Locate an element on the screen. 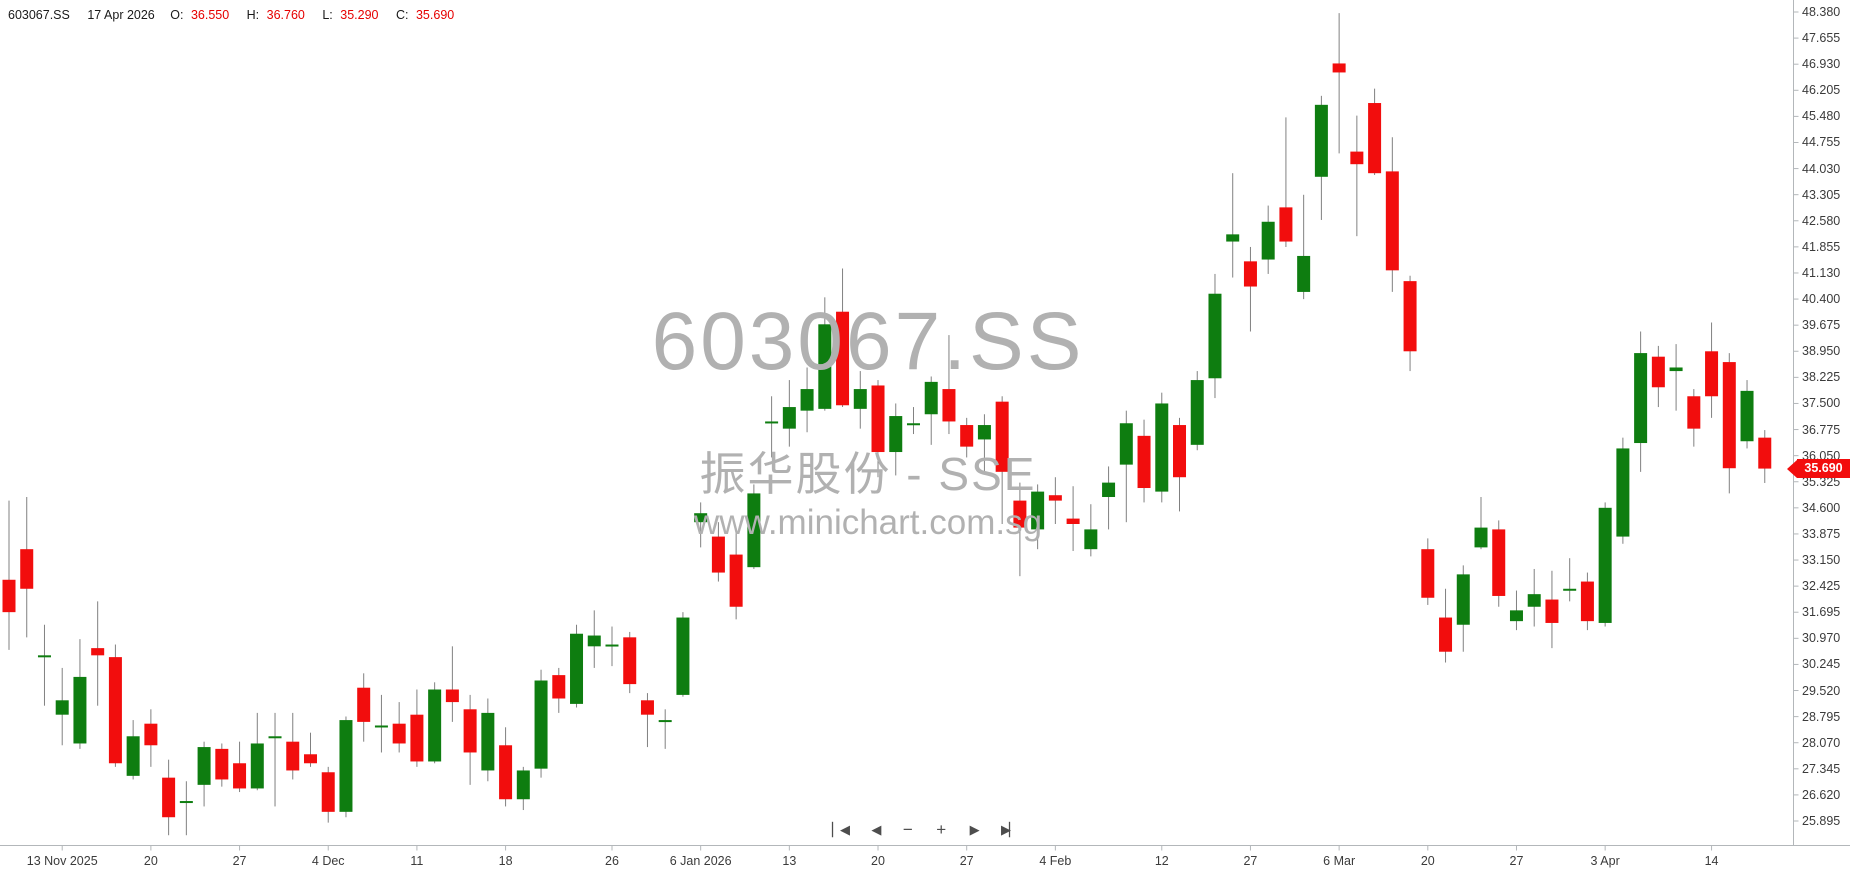 The width and height of the screenshot is (1850, 874). date-axis-label: 6 Mar is located at coordinates (1339, 861).